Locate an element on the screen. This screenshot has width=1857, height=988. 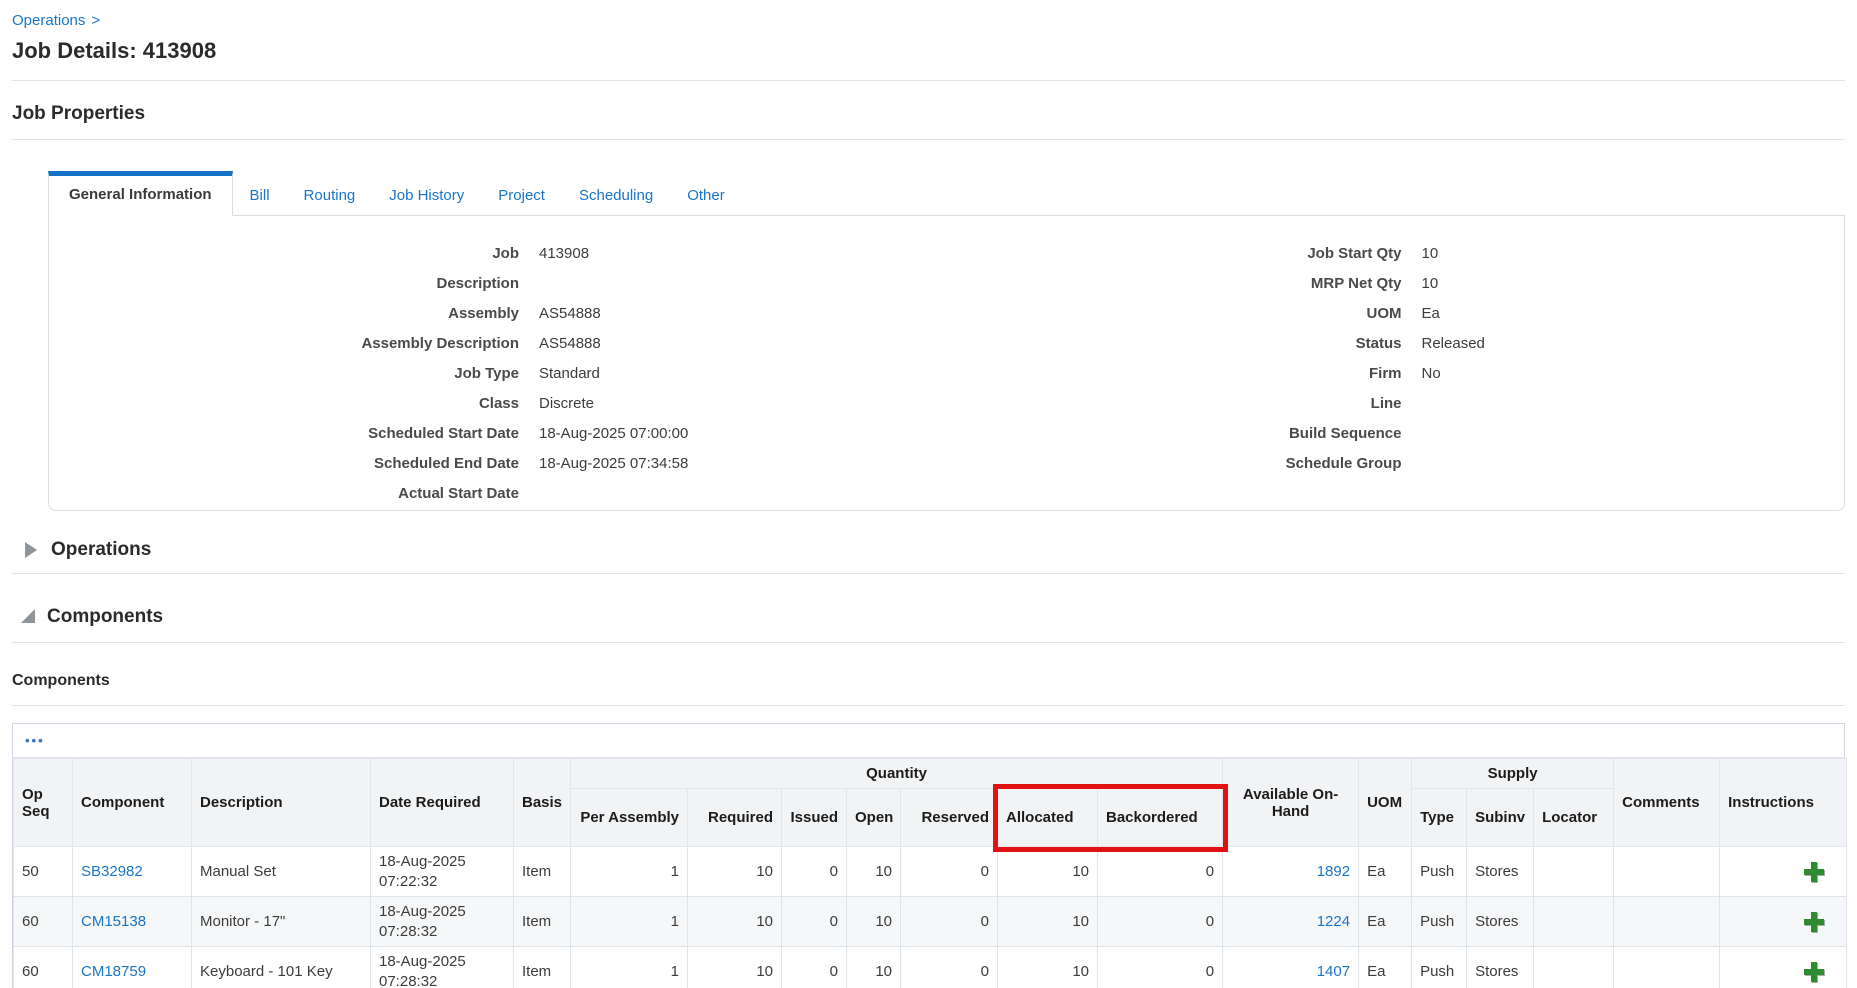
components-section-title: Components is located at coordinates (105, 616).